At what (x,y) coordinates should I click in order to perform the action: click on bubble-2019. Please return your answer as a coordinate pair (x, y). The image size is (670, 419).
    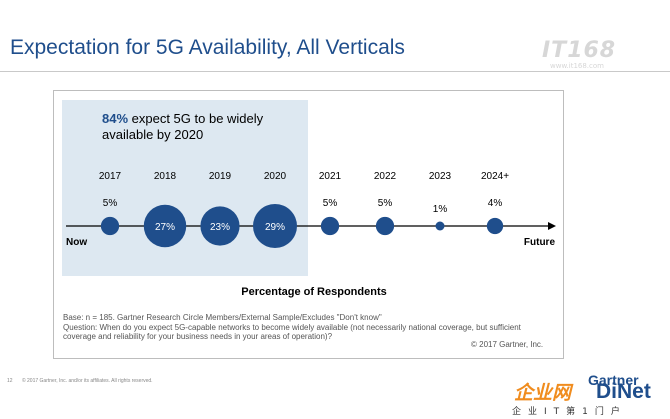
    Looking at the image, I should click on (220, 226).